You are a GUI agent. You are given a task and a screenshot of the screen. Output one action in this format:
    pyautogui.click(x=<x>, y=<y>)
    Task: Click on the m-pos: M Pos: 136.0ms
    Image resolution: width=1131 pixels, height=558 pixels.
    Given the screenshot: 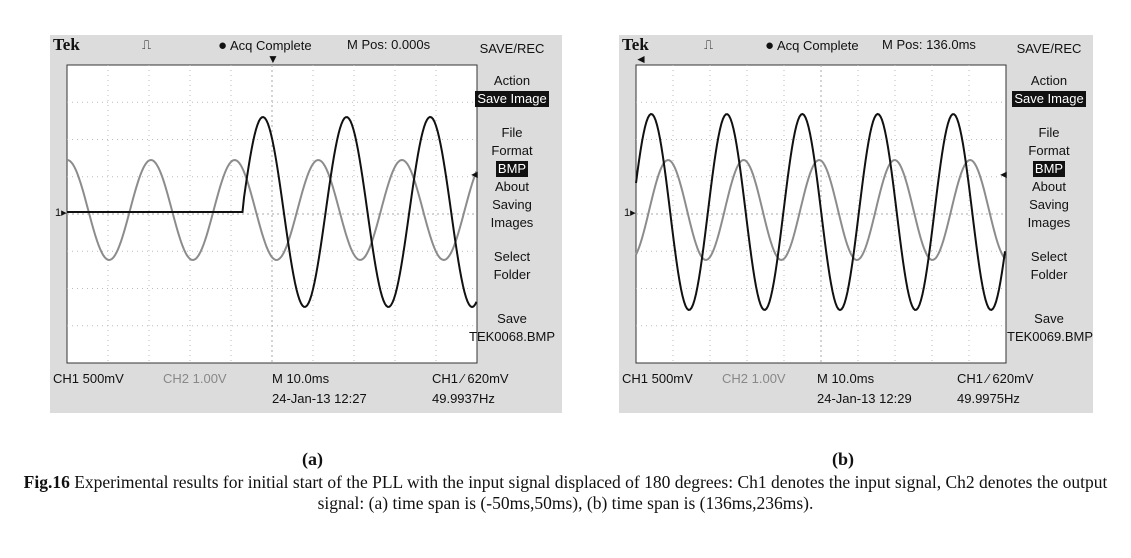 What is the action you would take?
    pyautogui.click(x=929, y=44)
    